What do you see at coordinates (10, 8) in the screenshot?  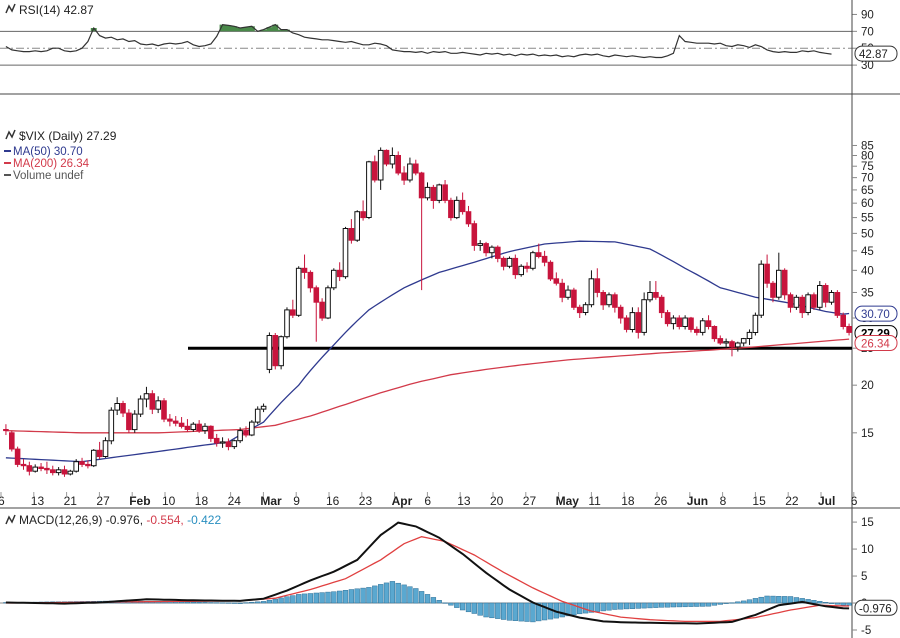 I see `rsi-chart-icon` at bounding box center [10, 8].